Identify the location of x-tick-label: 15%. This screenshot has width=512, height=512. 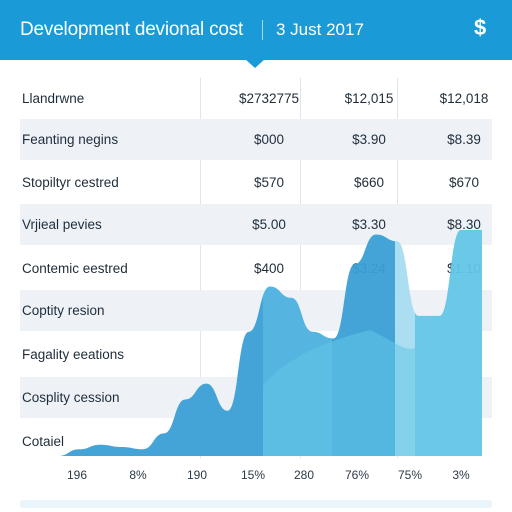
(253, 475).